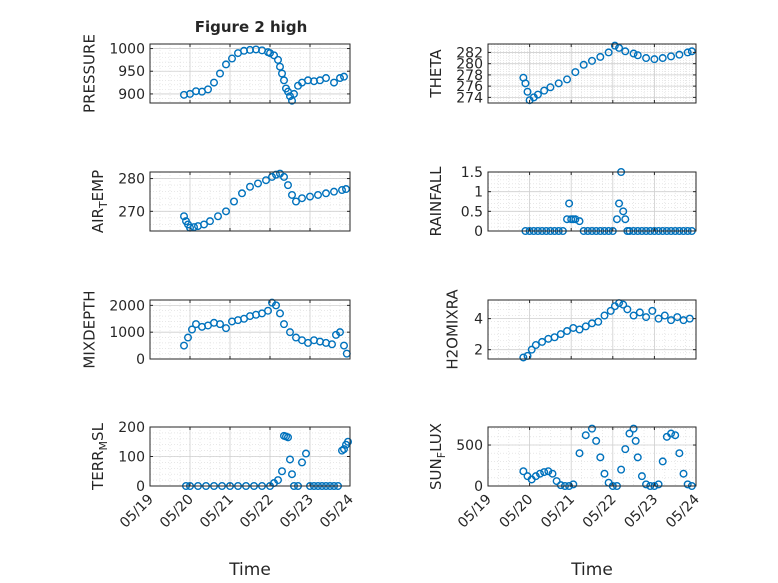 Image resolution: width=778 pixels, height=583 pixels. I want to click on ylabel-4: RAINFALL, so click(436, 201).